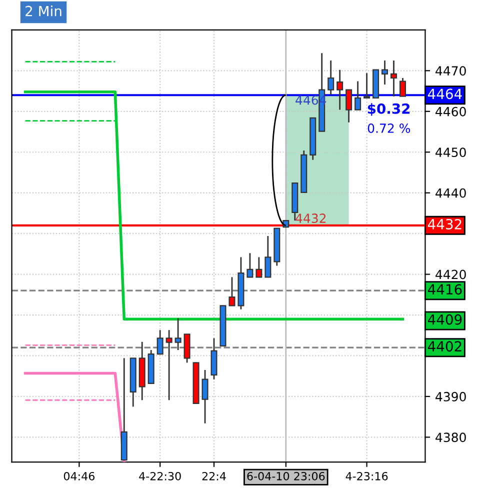  What do you see at coordinates (445, 289) in the screenshot?
I see `ref-line-label: 4416` at bounding box center [445, 289].